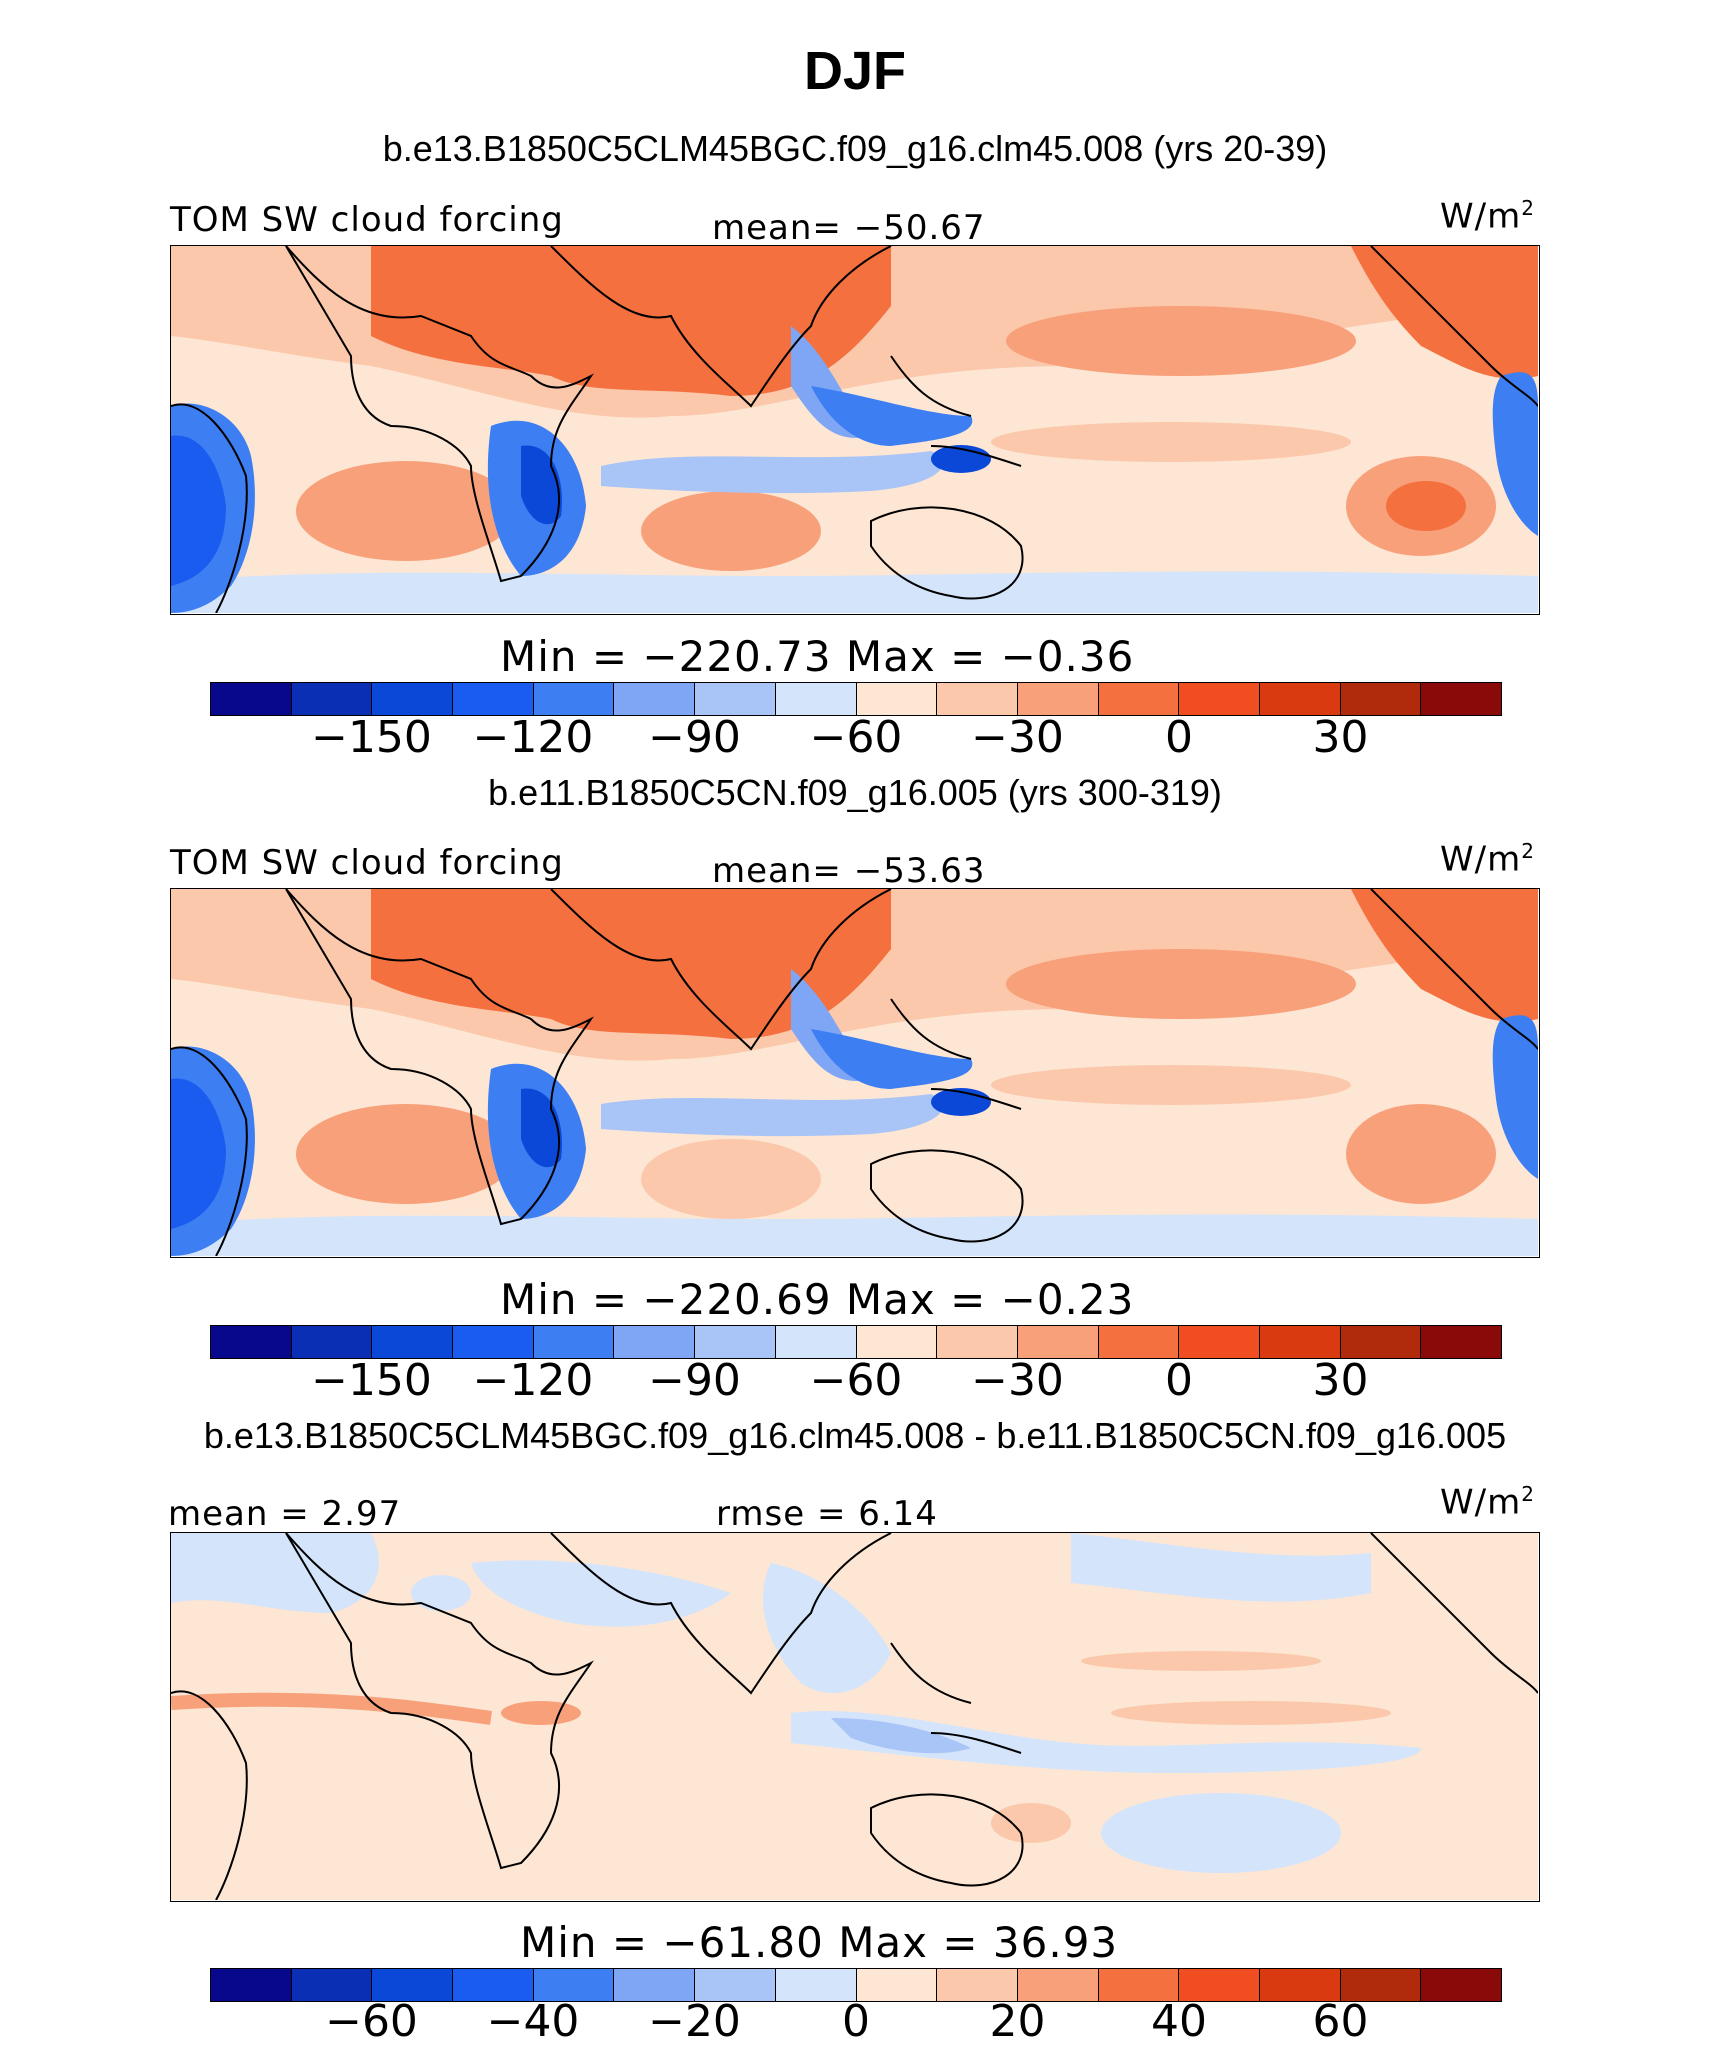 The image size is (1710, 2048). What do you see at coordinates (1487, 859) in the screenshot?
I see `panel-2-units: W/m2` at bounding box center [1487, 859].